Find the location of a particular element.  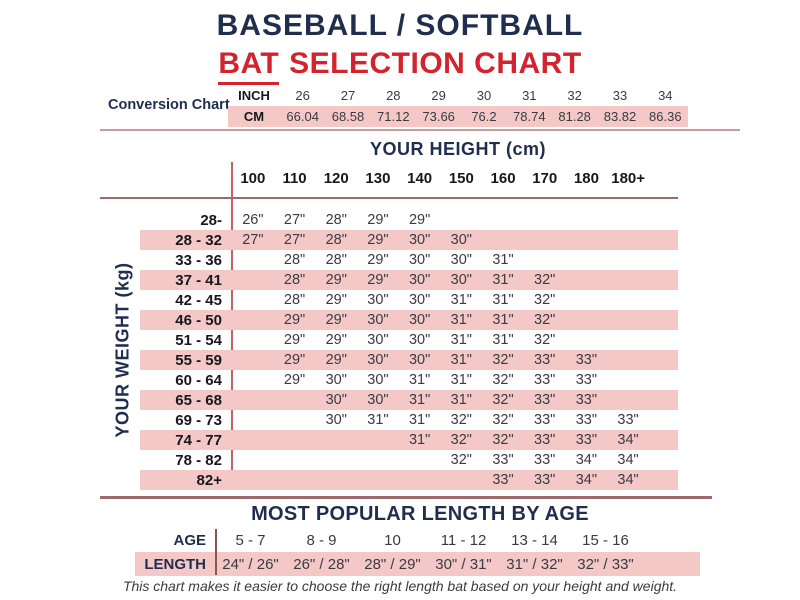

age-group-value: 15 - 16 is located at coordinates (605, 540).